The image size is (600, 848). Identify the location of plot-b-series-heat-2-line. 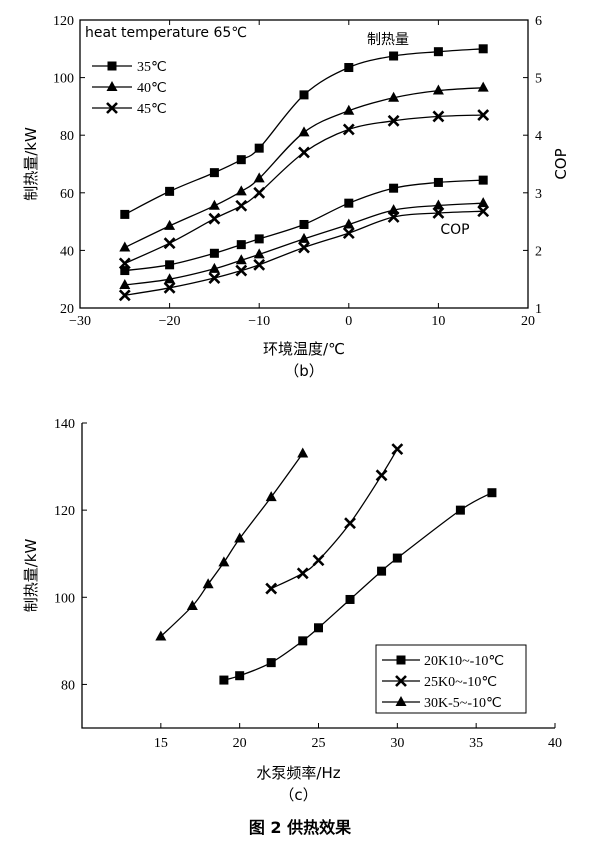
(304, 189).